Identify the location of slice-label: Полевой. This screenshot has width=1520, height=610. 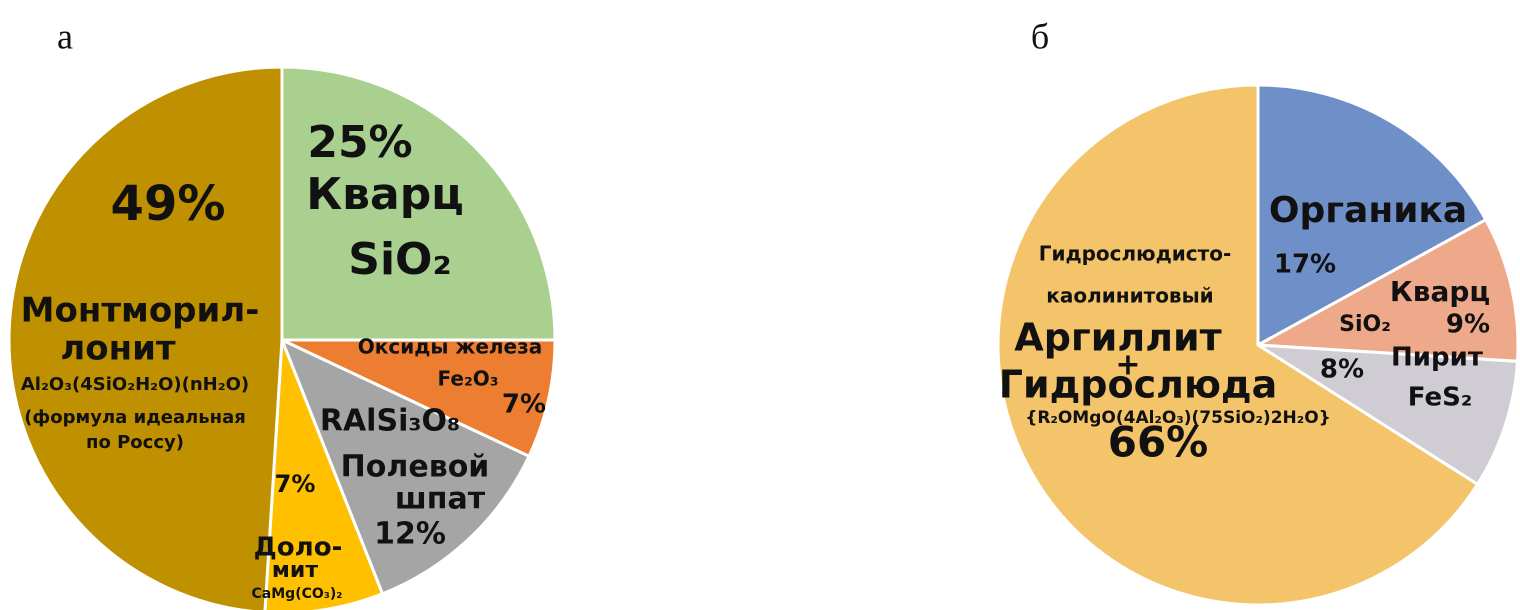
(415, 467).